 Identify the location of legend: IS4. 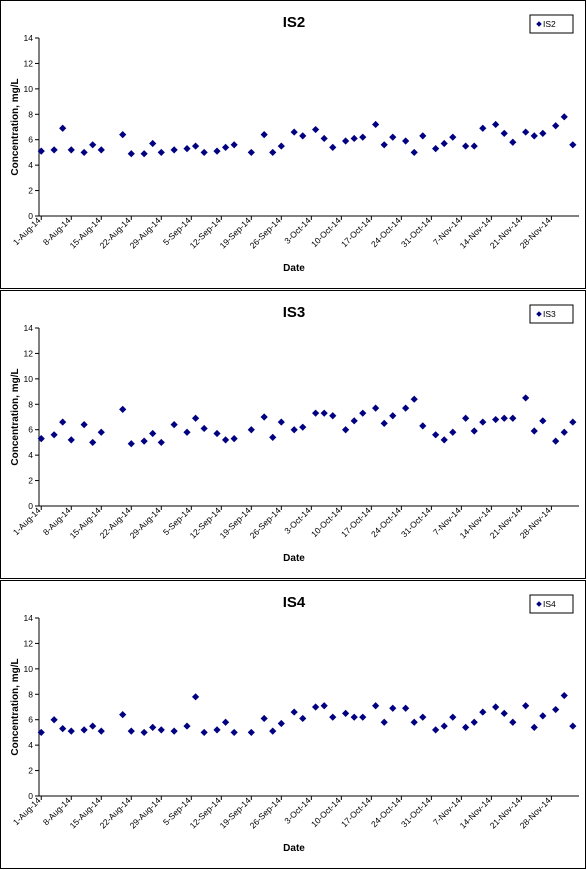
(551, 604).